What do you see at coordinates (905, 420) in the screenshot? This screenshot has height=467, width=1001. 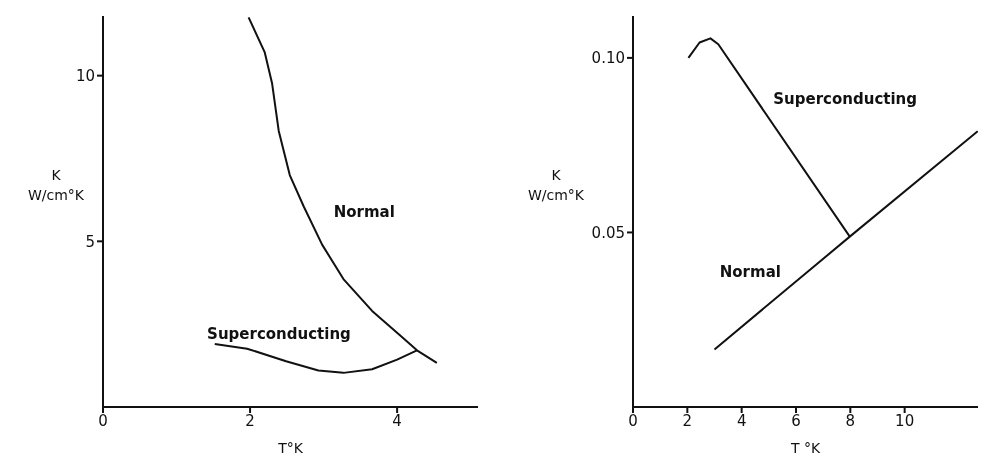 I see `x-tick-label: 10` at bounding box center [905, 420].